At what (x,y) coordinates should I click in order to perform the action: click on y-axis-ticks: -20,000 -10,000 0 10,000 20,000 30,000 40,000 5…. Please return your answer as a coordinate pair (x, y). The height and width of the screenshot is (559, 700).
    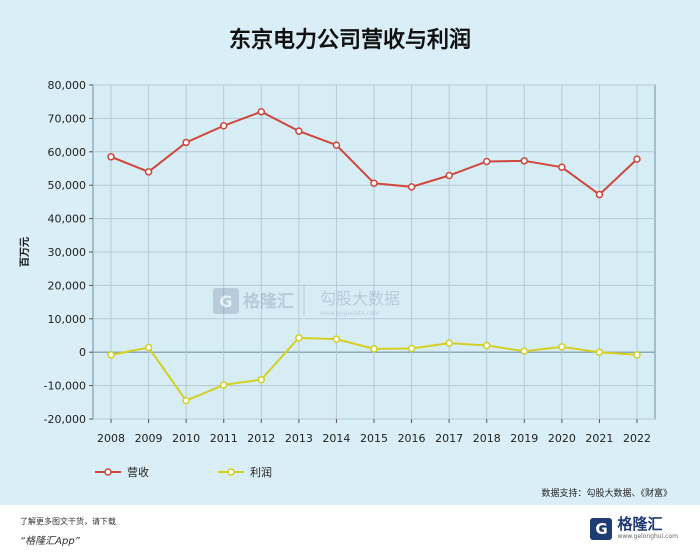
    Looking at the image, I should click on (68, 252).